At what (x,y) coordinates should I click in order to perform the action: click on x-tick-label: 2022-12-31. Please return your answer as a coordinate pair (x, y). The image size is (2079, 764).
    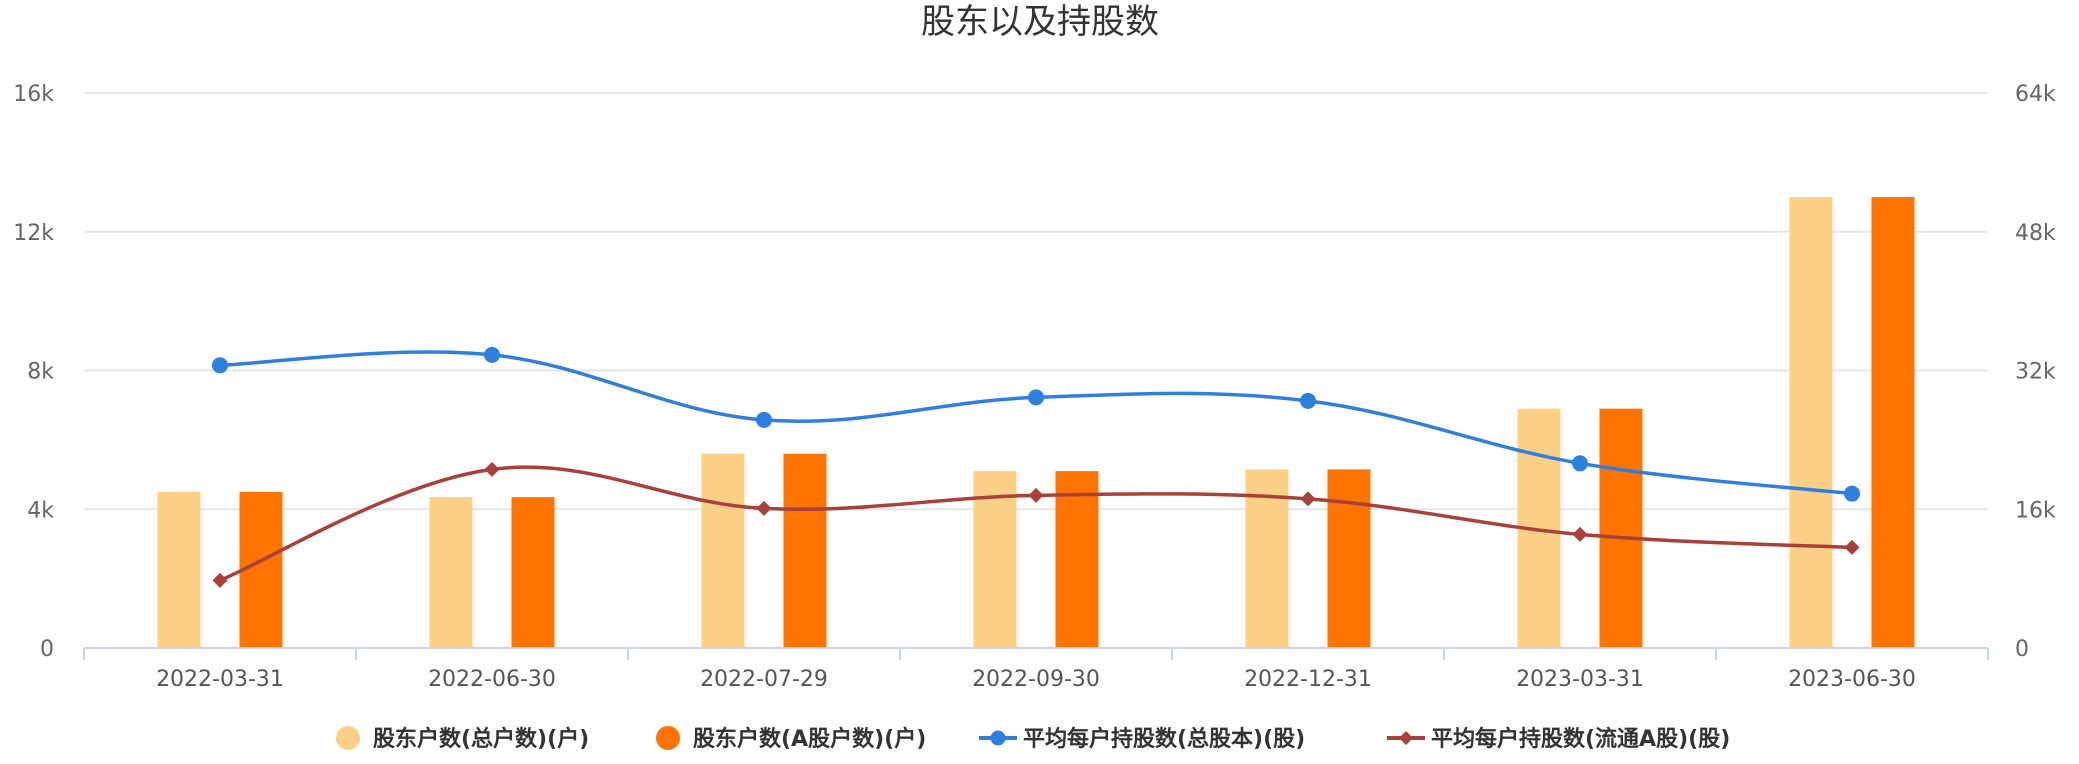
    Looking at the image, I should click on (1308, 679).